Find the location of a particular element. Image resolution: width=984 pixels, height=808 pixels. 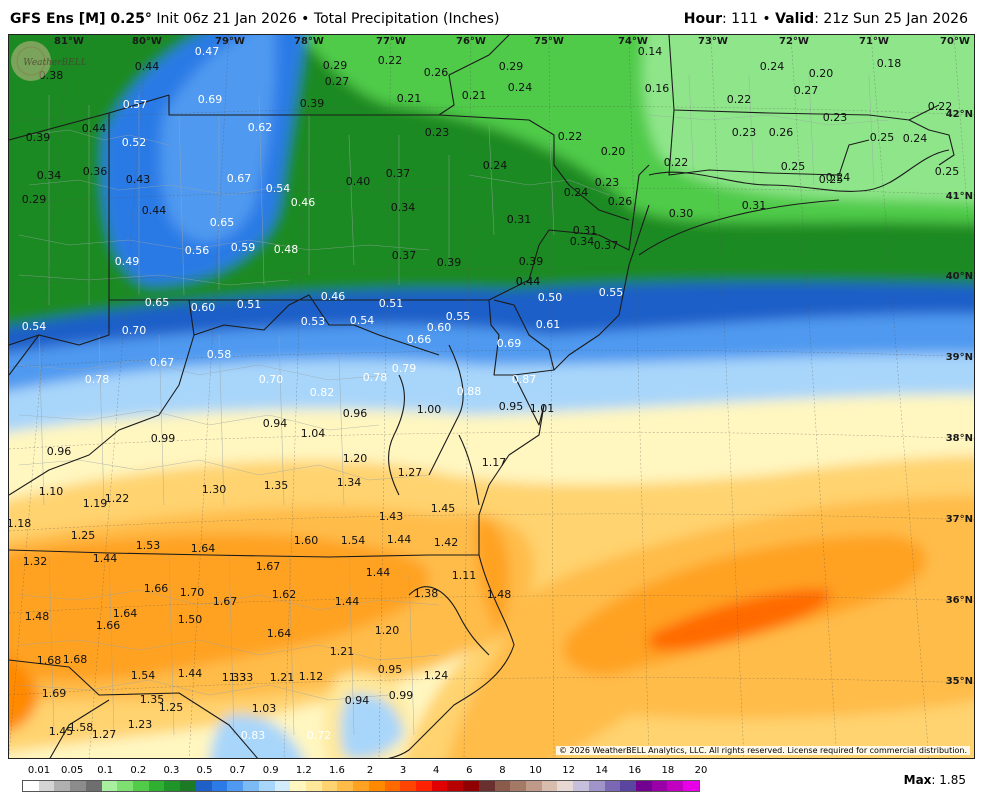

value-label: 0.48 is located at coordinates (286, 249).